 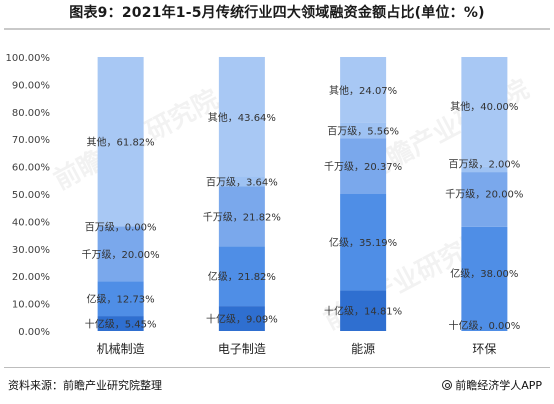 I want to click on data-label: 十亿级，9.09%, so click(x=242, y=319).